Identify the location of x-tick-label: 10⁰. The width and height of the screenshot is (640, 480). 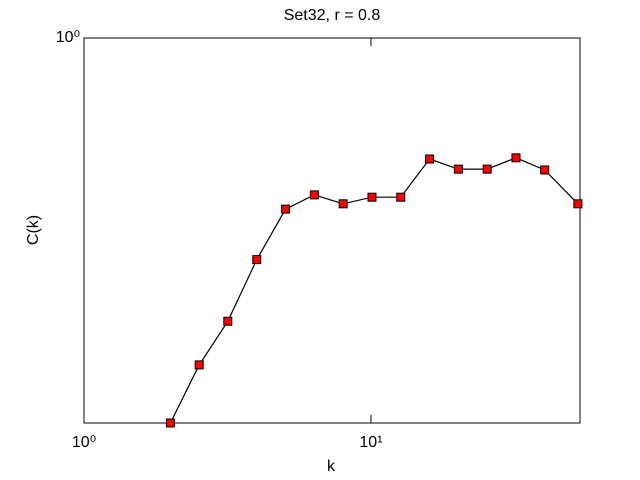
(84, 442).